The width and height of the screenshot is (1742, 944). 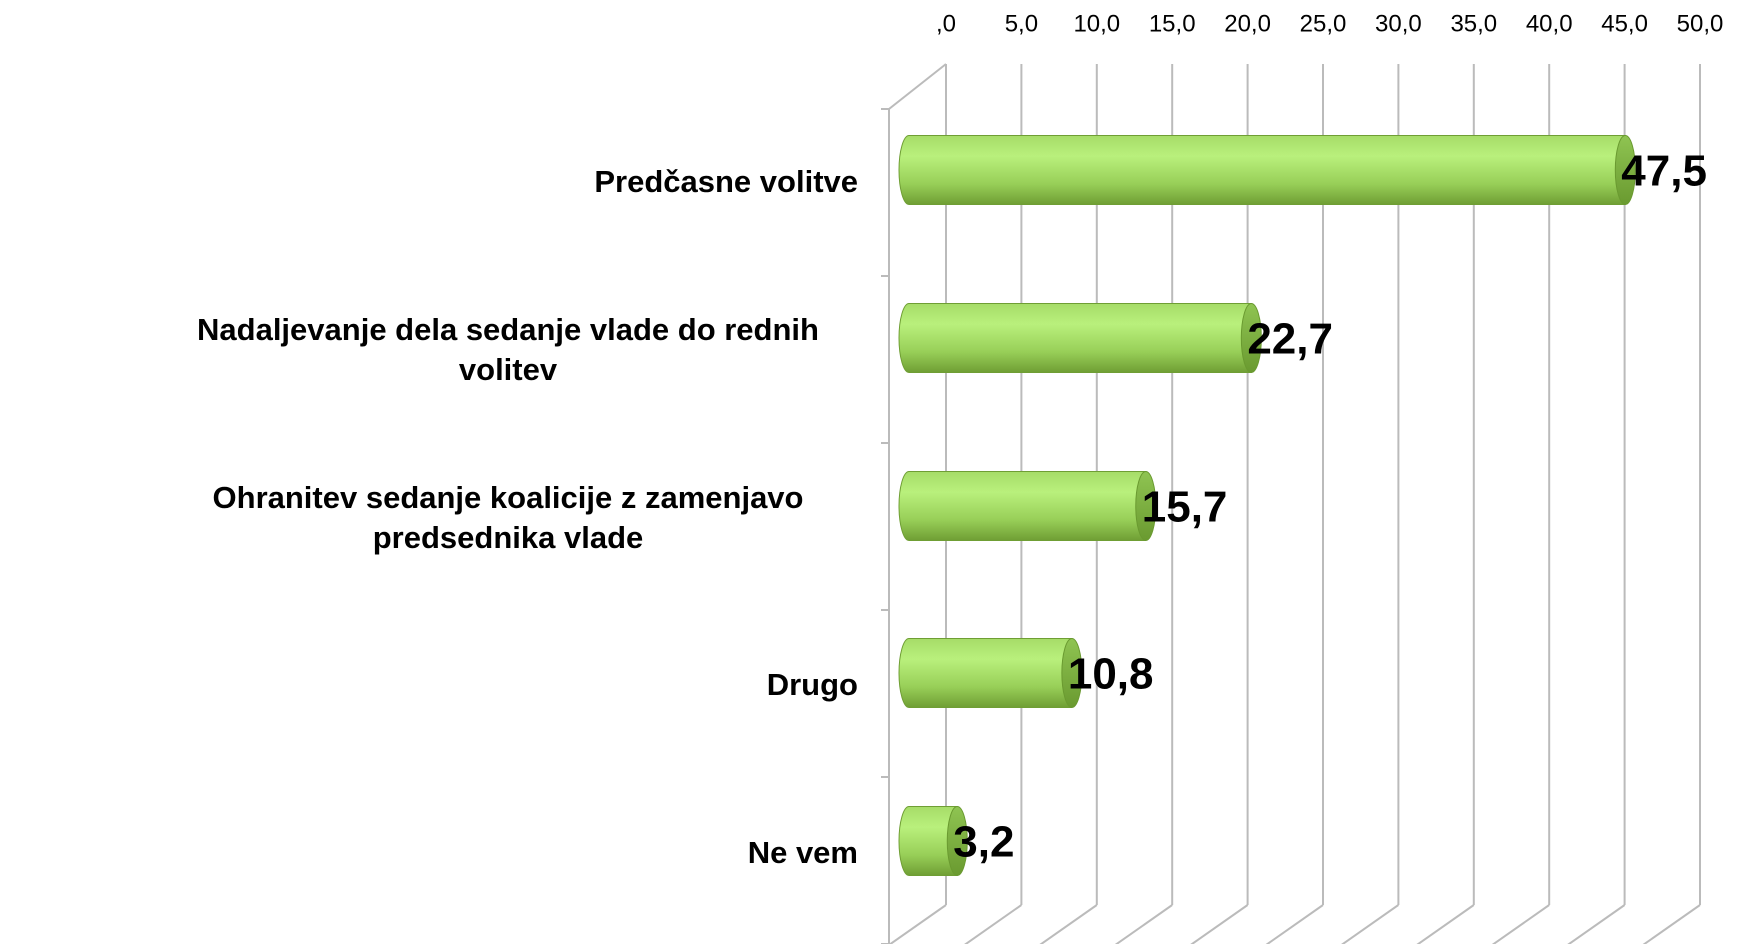 I want to click on category-label: Ne vem, so click(x=802, y=852).